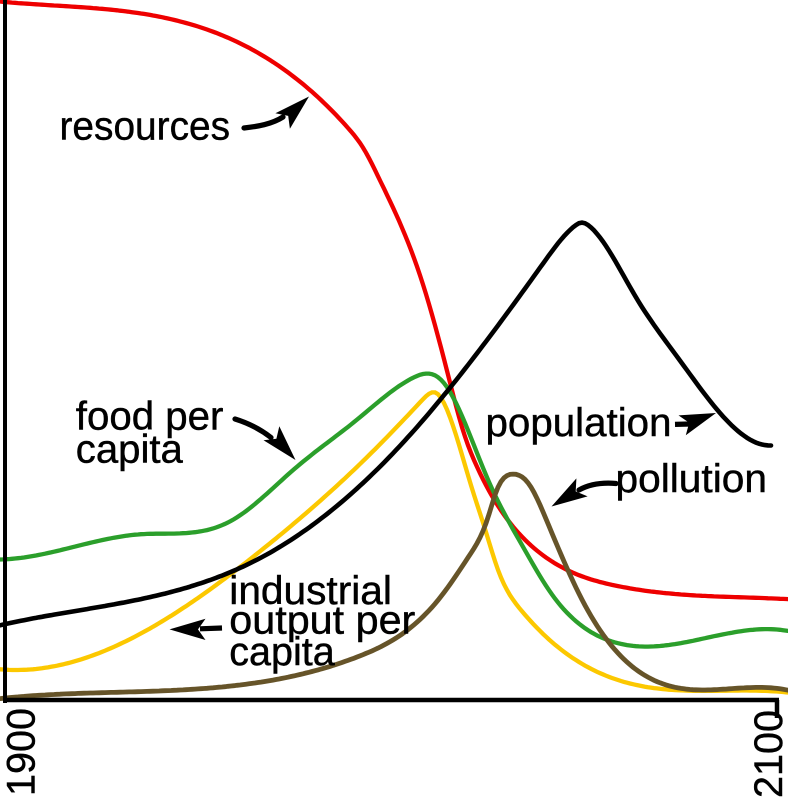 The width and height of the screenshot is (788, 803). I want to click on svg-text: industrial, so click(310, 591).